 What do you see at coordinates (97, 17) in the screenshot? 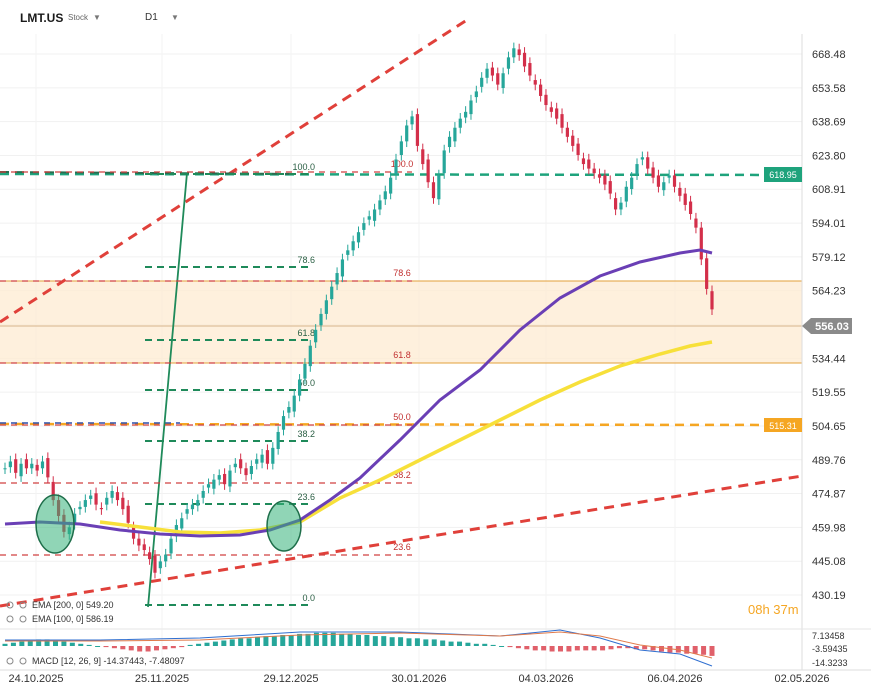
I see `symbol-dropdown-icon: ▼` at bounding box center [97, 17].